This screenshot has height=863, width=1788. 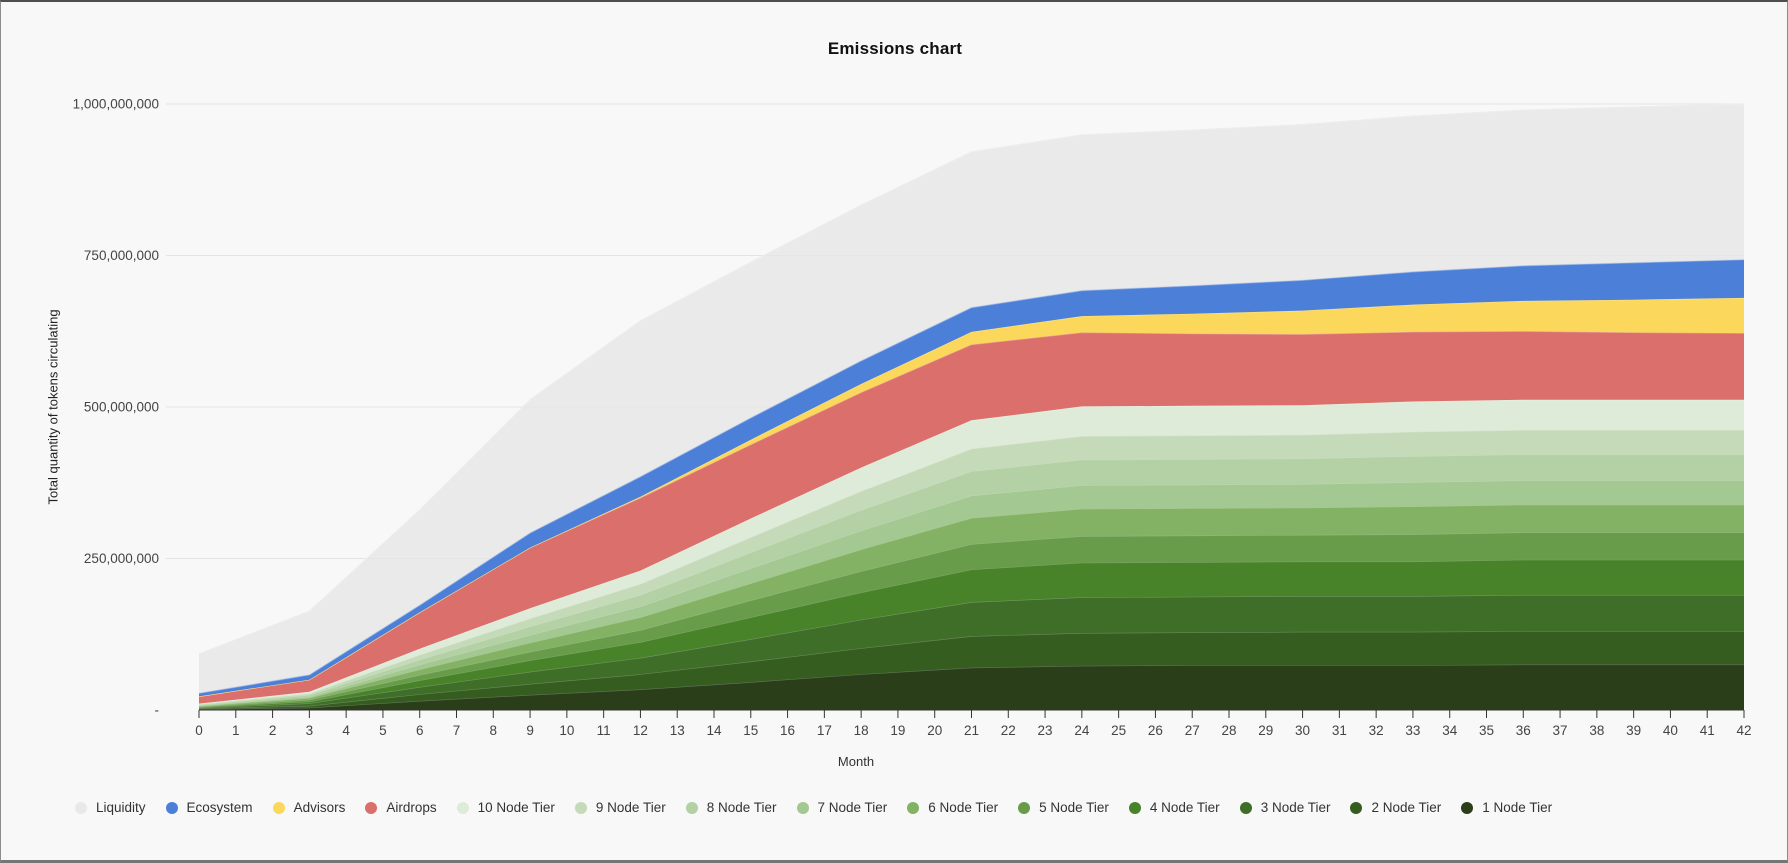 I want to click on legend-item-liquidity: Liquidity, so click(x=110, y=807).